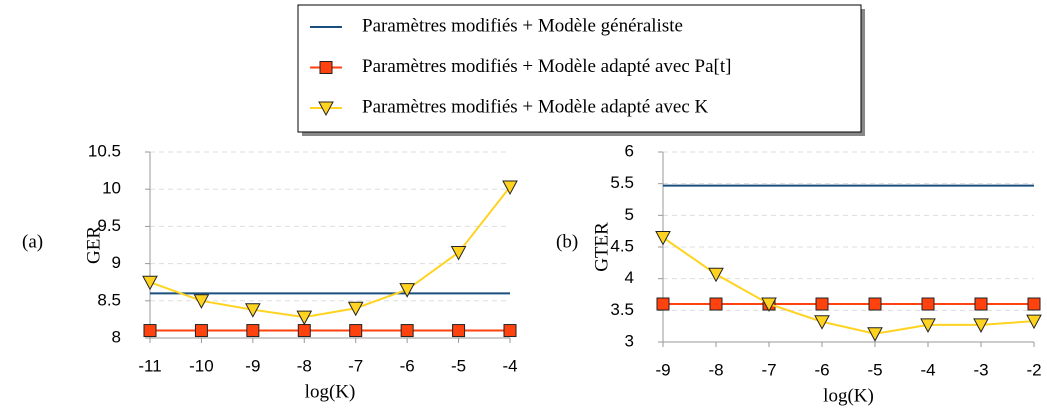  I want to click on y-tick-label: 4, so click(629, 277).